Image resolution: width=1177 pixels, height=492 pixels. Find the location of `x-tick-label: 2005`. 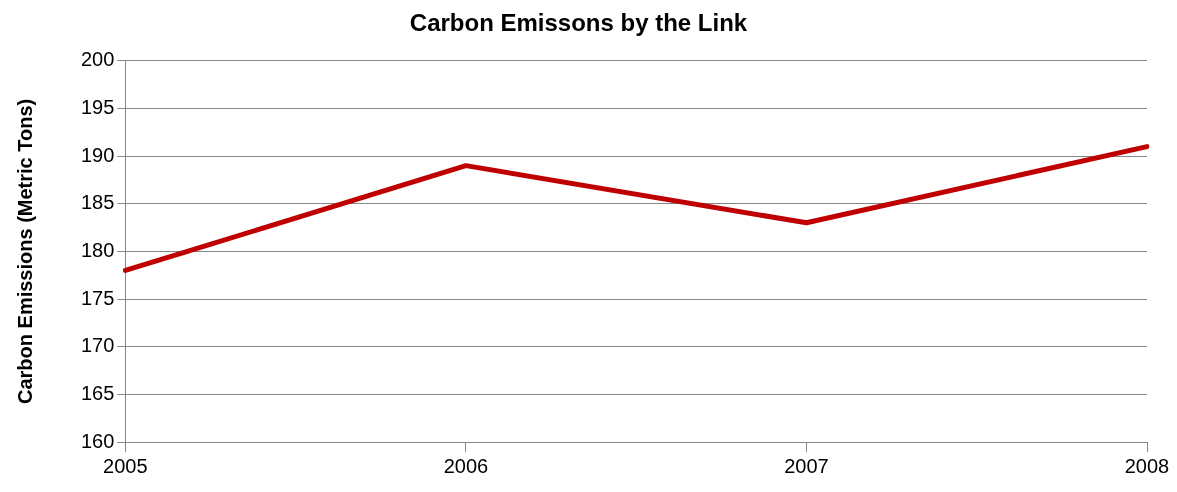

x-tick-label: 2005 is located at coordinates (125, 465).